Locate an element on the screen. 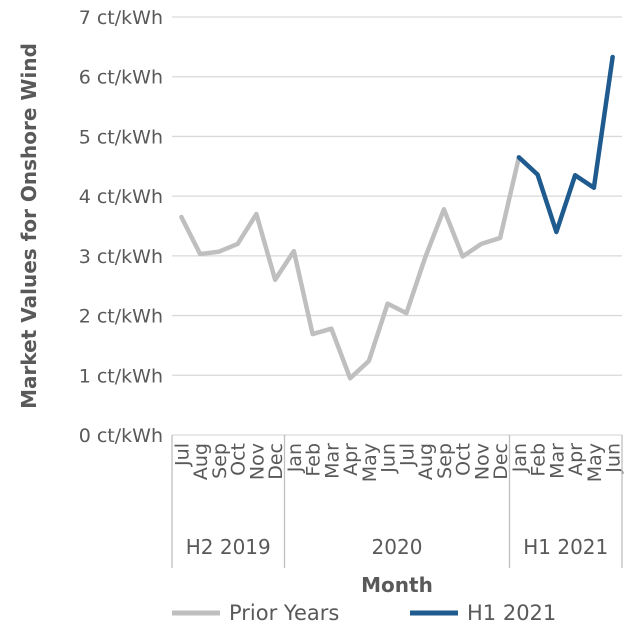 Image resolution: width=627 pixels, height=634 pixels. x-group-label: 2020 is located at coordinates (397, 547).